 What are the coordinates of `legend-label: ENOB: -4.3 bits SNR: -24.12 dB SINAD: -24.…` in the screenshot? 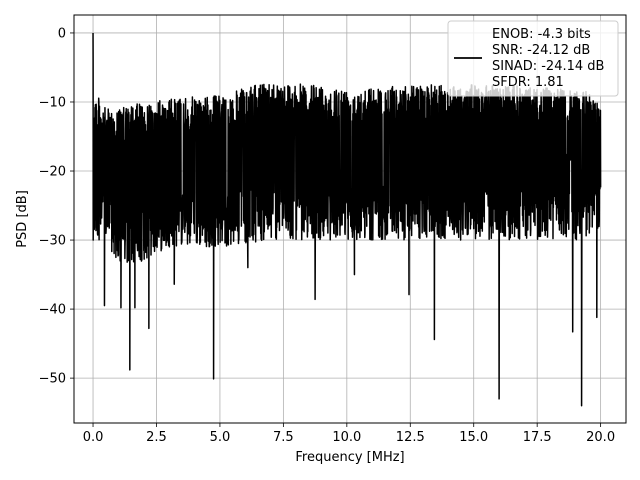 It's located at (548, 58).